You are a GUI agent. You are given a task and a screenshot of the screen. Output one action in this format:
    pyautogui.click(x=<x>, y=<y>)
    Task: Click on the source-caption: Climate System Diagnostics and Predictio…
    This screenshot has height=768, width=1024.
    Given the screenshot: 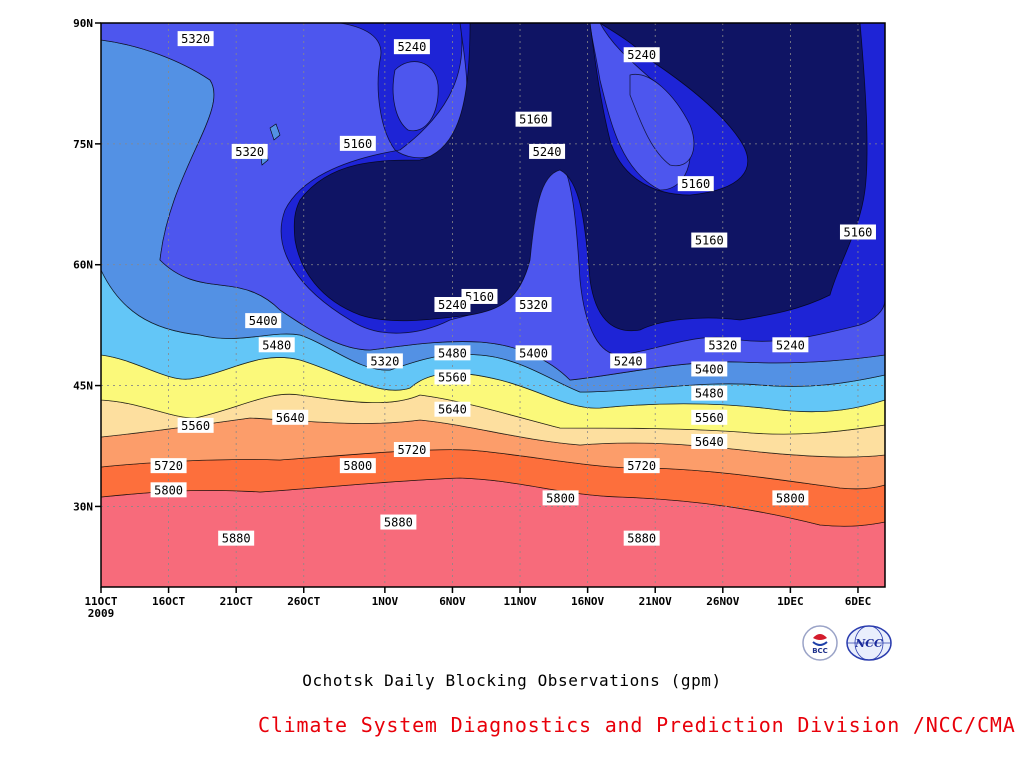 What is the action you would take?
    pyautogui.click(x=637, y=725)
    